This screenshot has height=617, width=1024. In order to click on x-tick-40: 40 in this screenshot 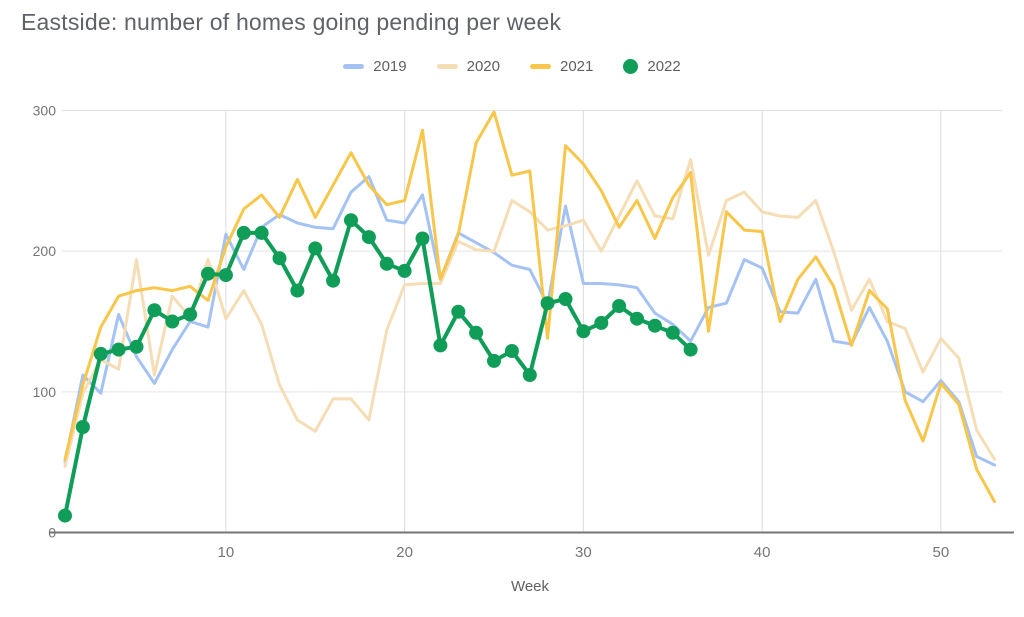, I will do `click(762, 552)`.